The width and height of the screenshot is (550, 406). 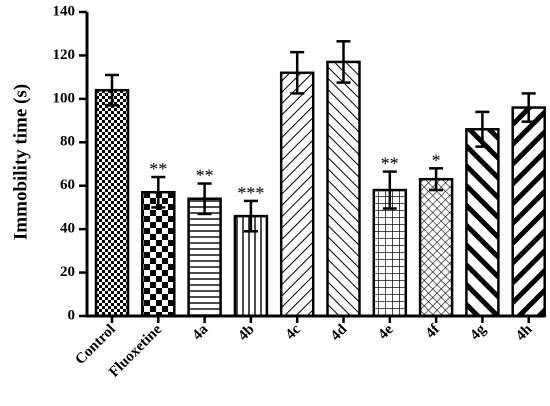 What do you see at coordinates (386, 332) in the screenshot?
I see `x-tick-label-4e: 4e` at bounding box center [386, 332].